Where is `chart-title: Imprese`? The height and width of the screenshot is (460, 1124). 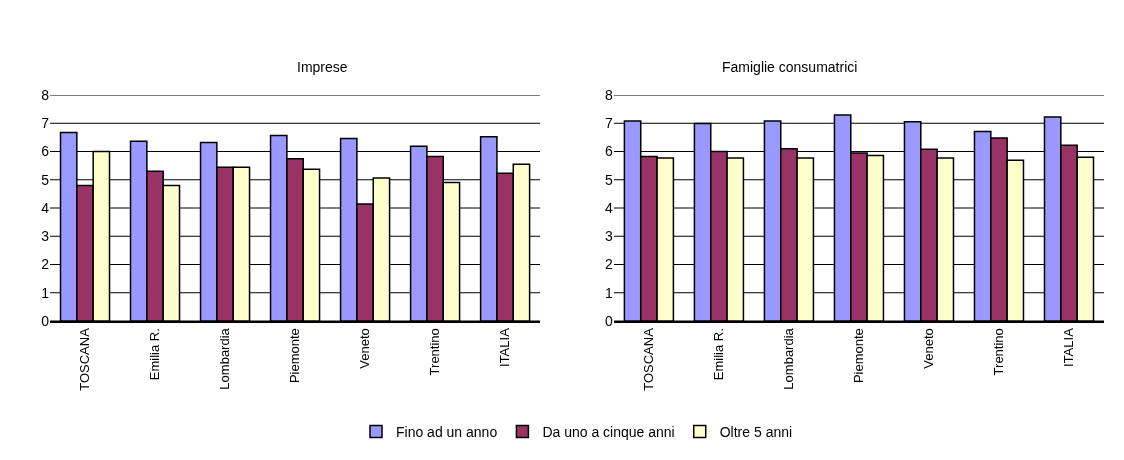
chart-title: Imprese is located at coordinates (322, 67).